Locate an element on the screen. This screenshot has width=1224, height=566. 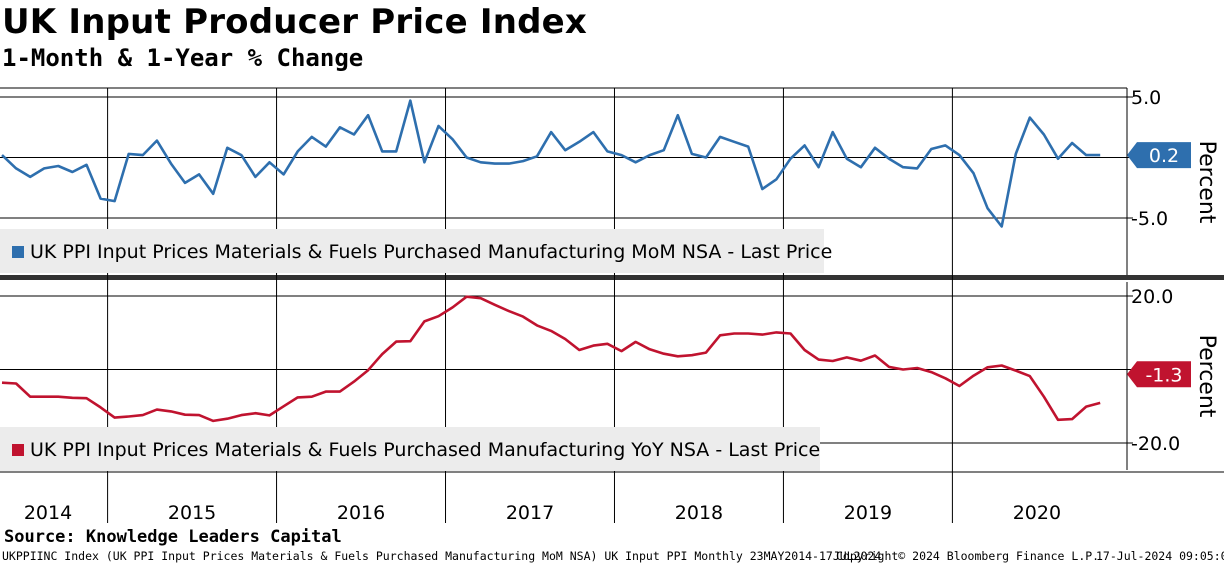
y-tick-label: 20.0 is located at coordinates (1152, 297).